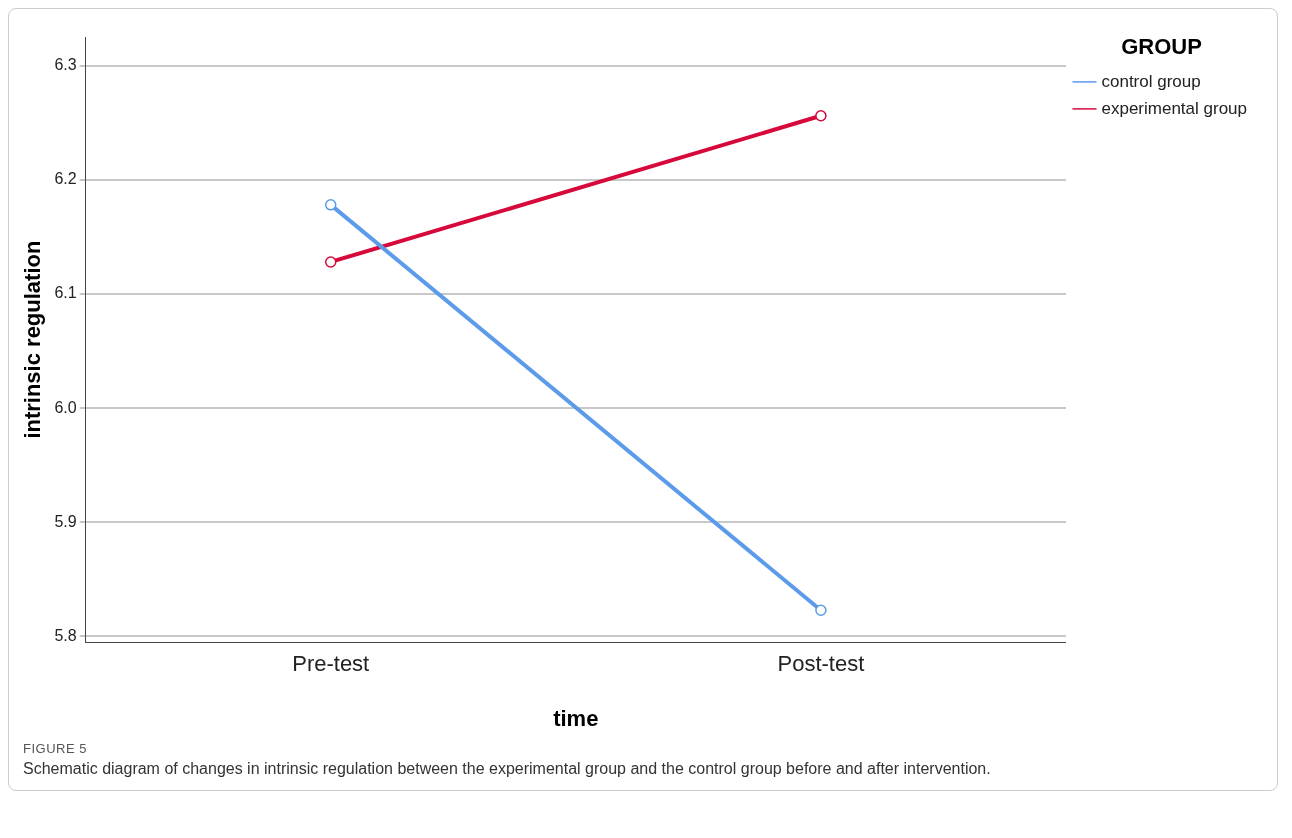  I want to click on y-tick-label: 6.1, so click(65, 293).